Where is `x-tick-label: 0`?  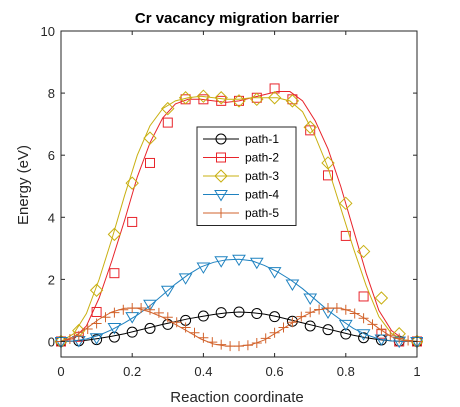
x-tick-label: 0 is located at coordinates (60, 371).